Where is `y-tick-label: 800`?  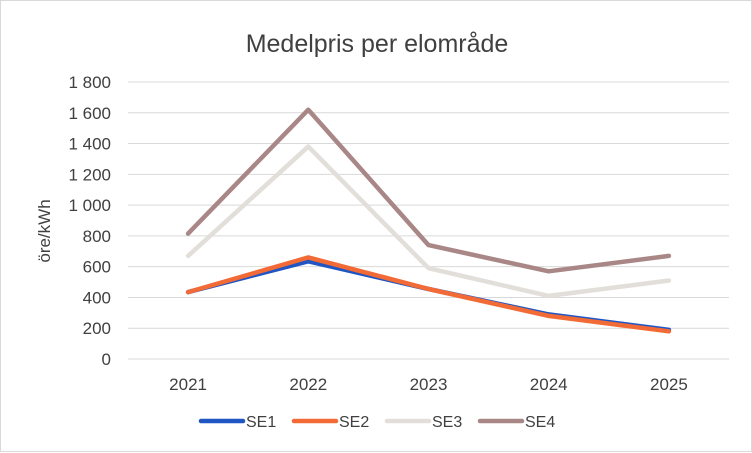 y-tick-label: 800 is located at coordinates (97, 236).